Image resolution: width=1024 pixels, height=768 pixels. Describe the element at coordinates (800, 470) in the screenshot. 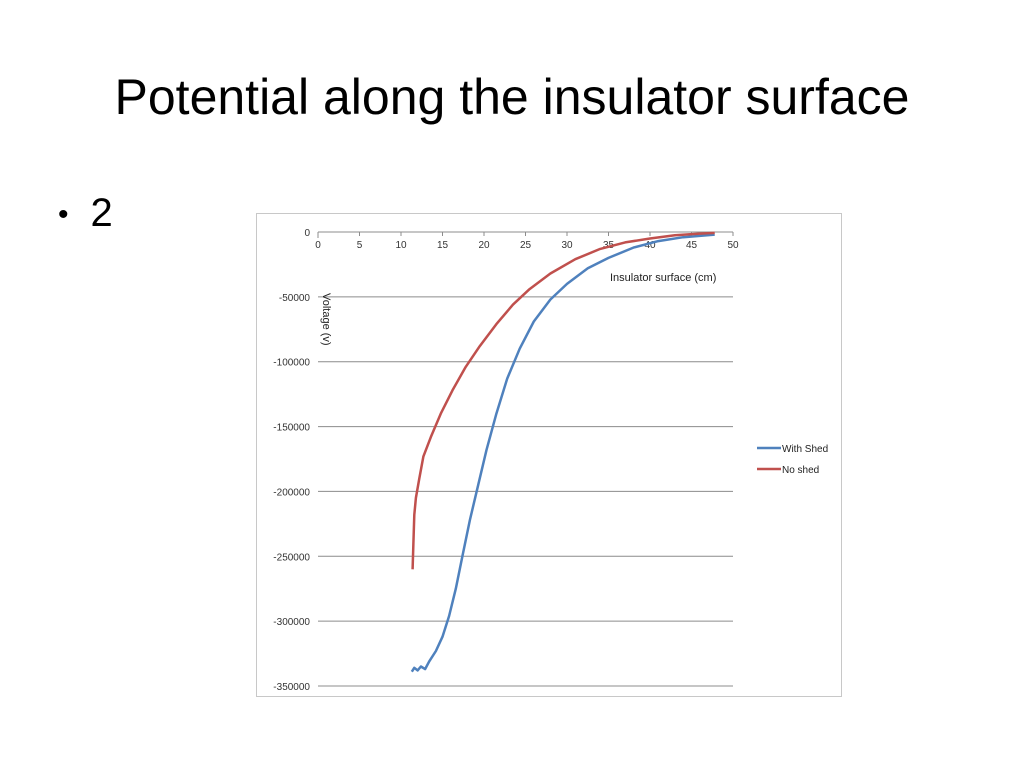

I see `legend-label-1: No shed` at that location.